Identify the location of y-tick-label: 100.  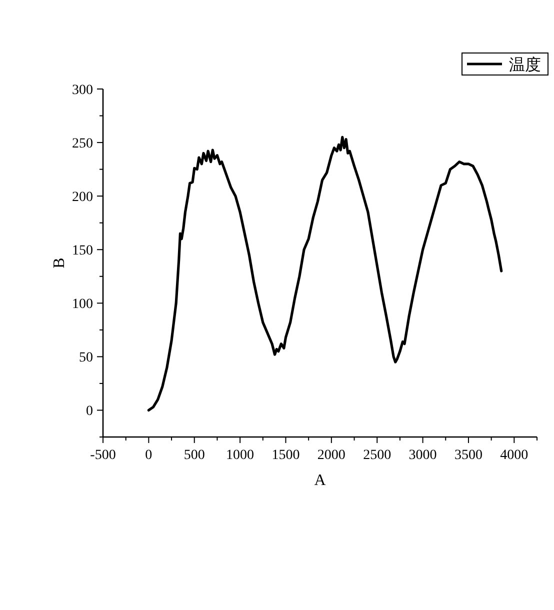
(82, 304).